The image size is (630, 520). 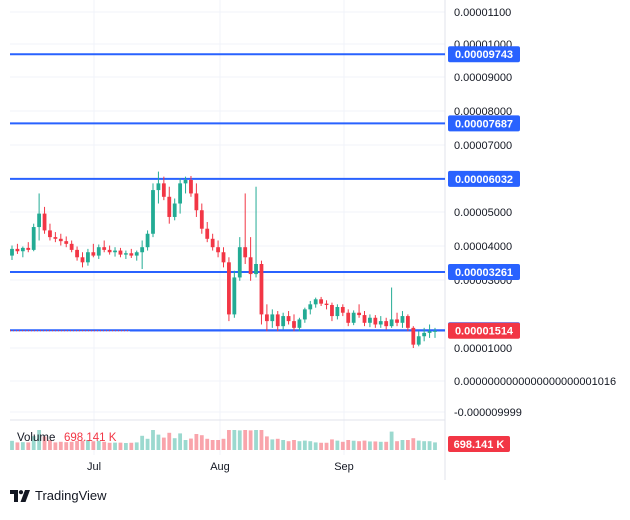 What do you see at coordinates (483, 146) in the screenshot?
I see `y-tick-label: 0.00007000` at bounding box center [483, 146].